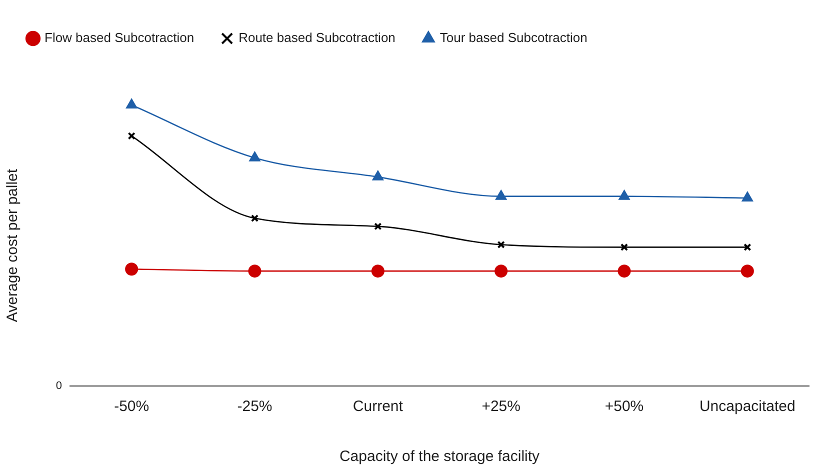 This screenshot has height=474, width=816. What do you see at coordinates (254, 407) in the screenshot?
I see `x-tick-label: -25%` at bounding box center [254, 407].